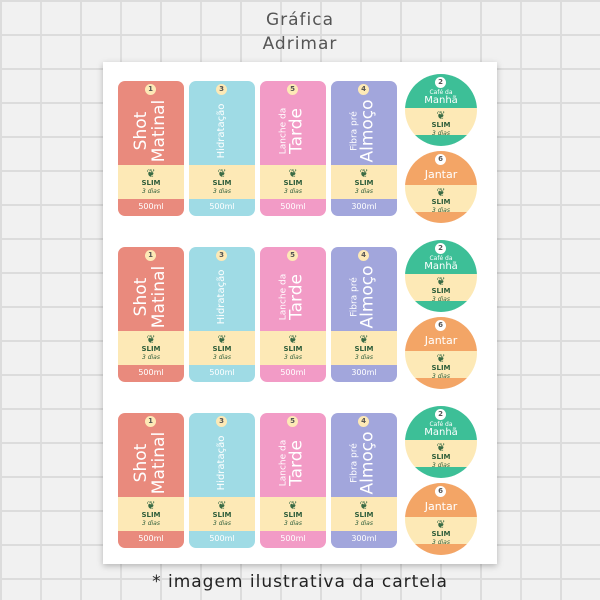 This screenshot has height=600, width=600. I want to click on bottle-label: 1 Shot Matinal ❦ SLIM 3 dias 500ml, so click(151, 480).